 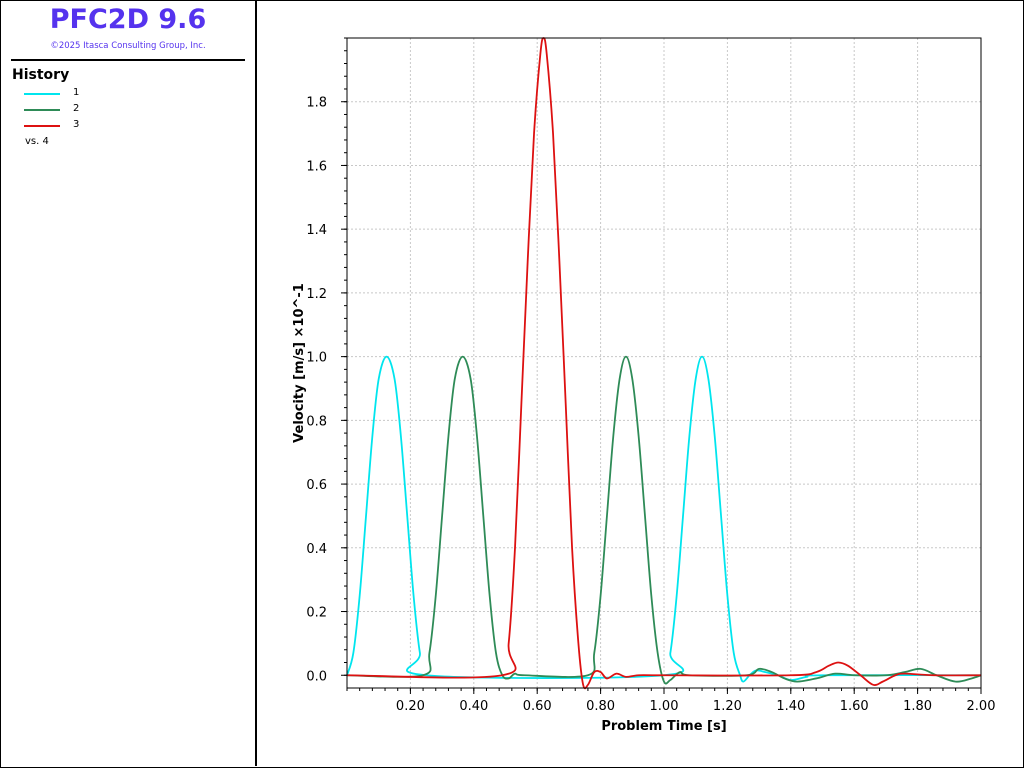 What do you see at coordinates (316, 676) in the screenshot?
I see `y-tick-label: 0.0` at bounding box center [316, 676].